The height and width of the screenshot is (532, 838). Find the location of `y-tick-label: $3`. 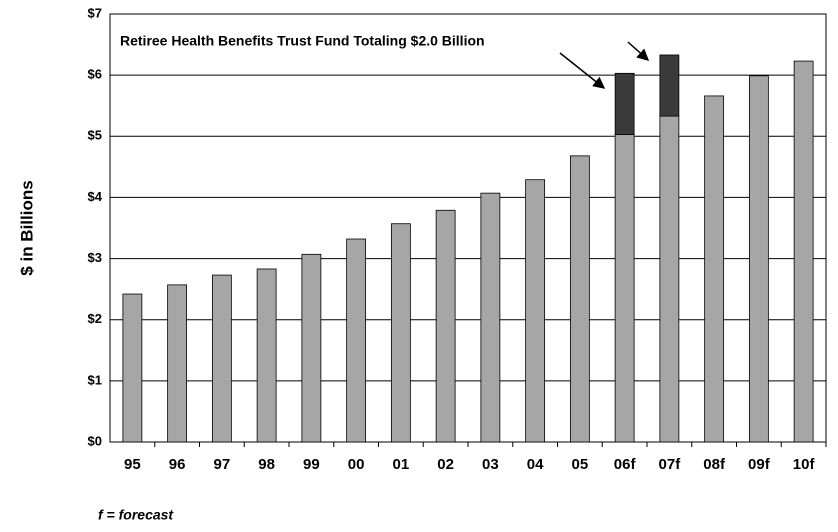

y-tick-label: $3 is located at coordinates (95, 257).